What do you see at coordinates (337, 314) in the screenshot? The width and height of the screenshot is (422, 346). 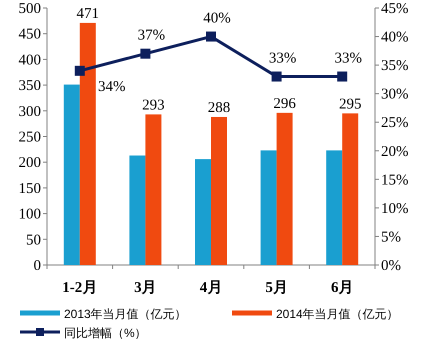 I see `legend-label: 2014年当月值（亿元）` at bounding box center [337, 314].